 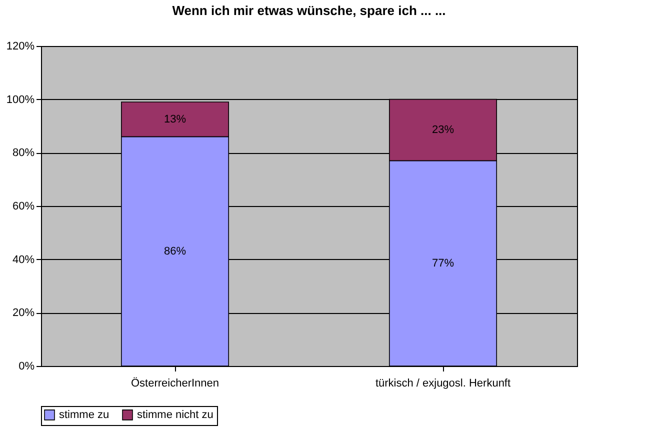 What do you see at coordinates (175, 251) in the screenshot?
I see `data-label: 86%` at bounding box center [175, 251].